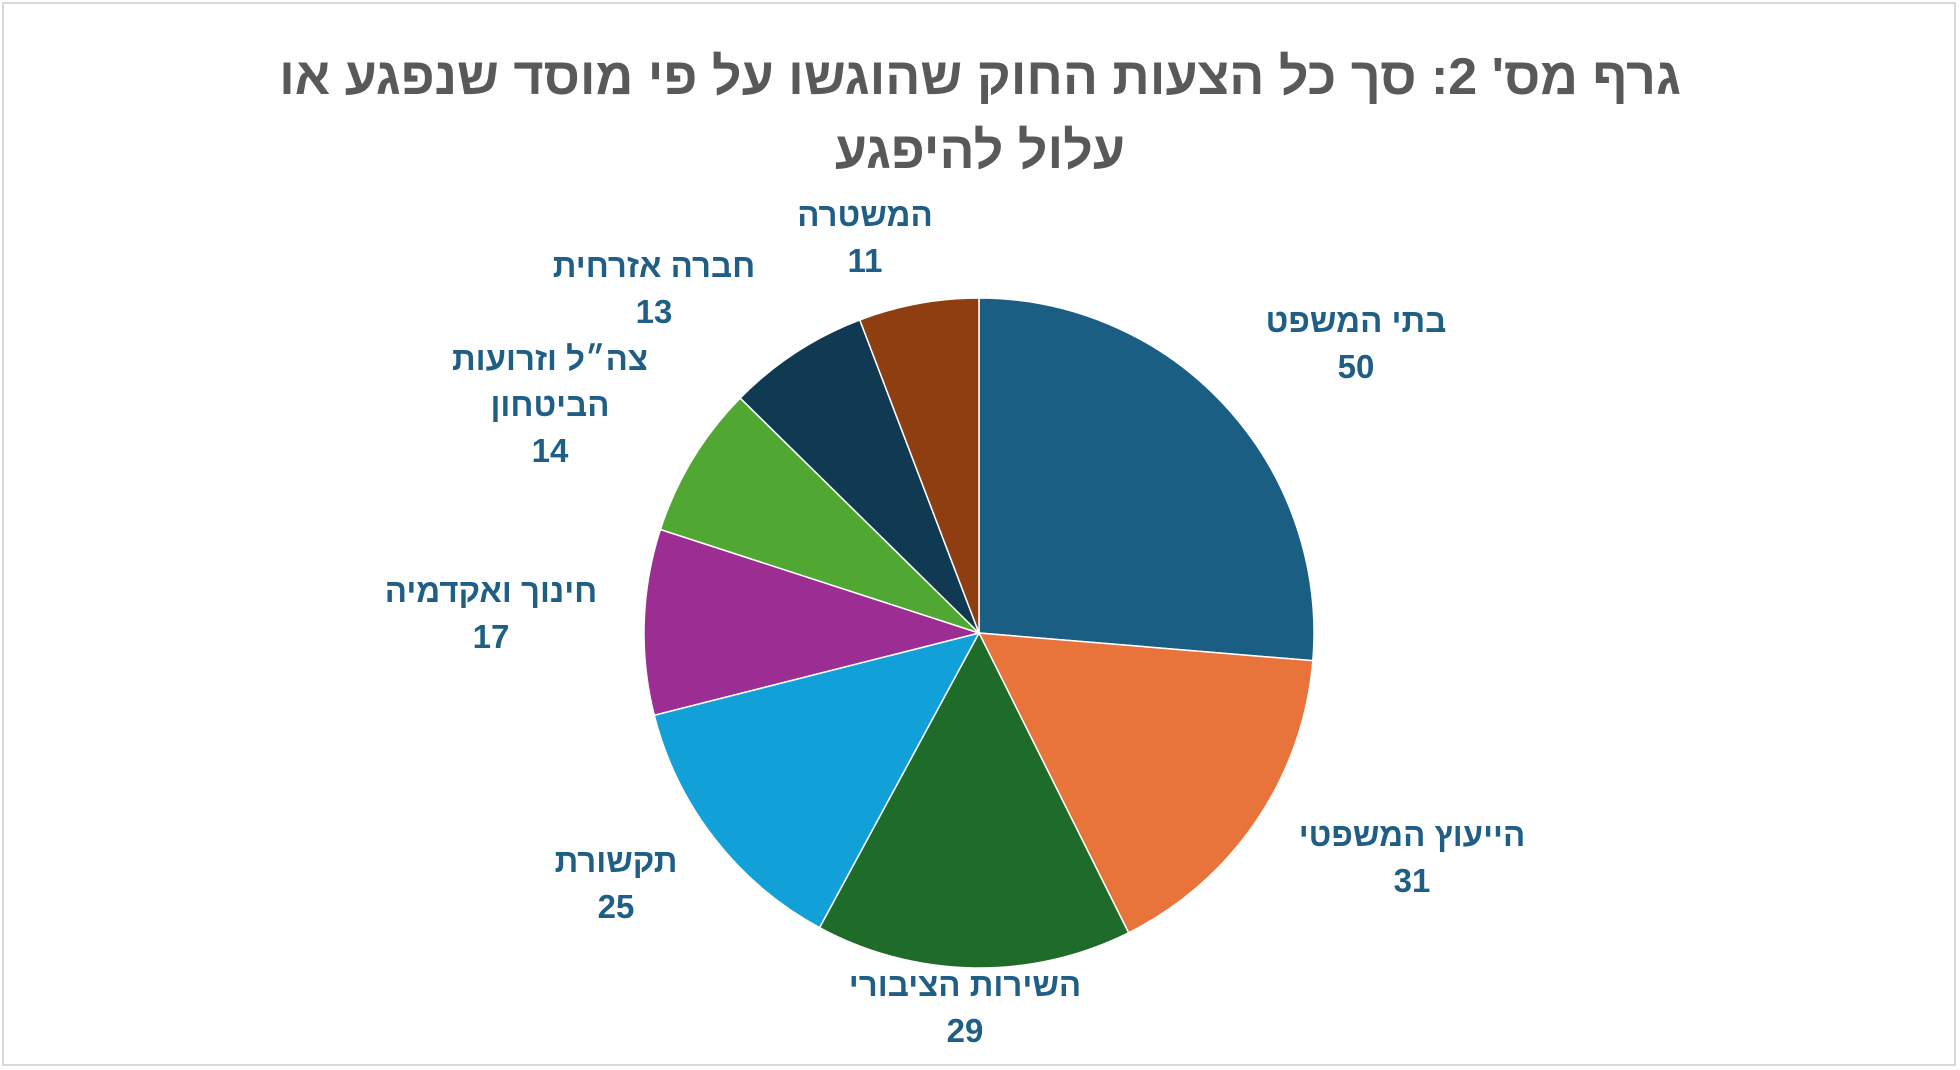 The width and height of the screenshot is (1960, 1070). Describe the element at coordinates (616, 884) in the screenshot. I see `data-label: תקשורת 25` at that location.